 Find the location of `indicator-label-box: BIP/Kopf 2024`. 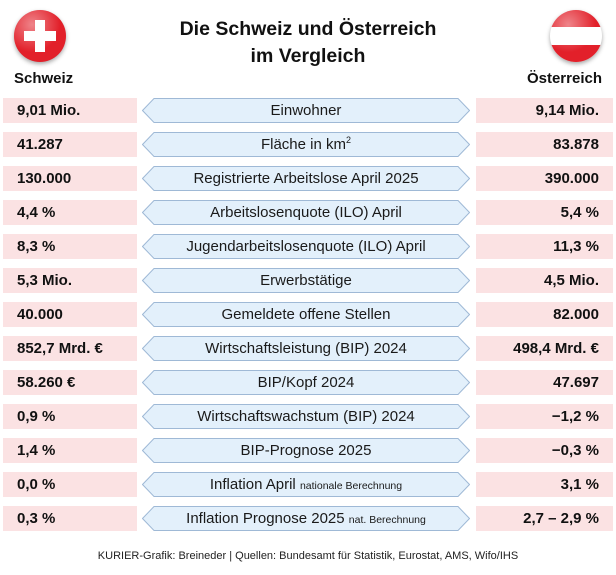

indicator-label-box: BIP/Kopf 2024 is located at coordinates (306, 382).